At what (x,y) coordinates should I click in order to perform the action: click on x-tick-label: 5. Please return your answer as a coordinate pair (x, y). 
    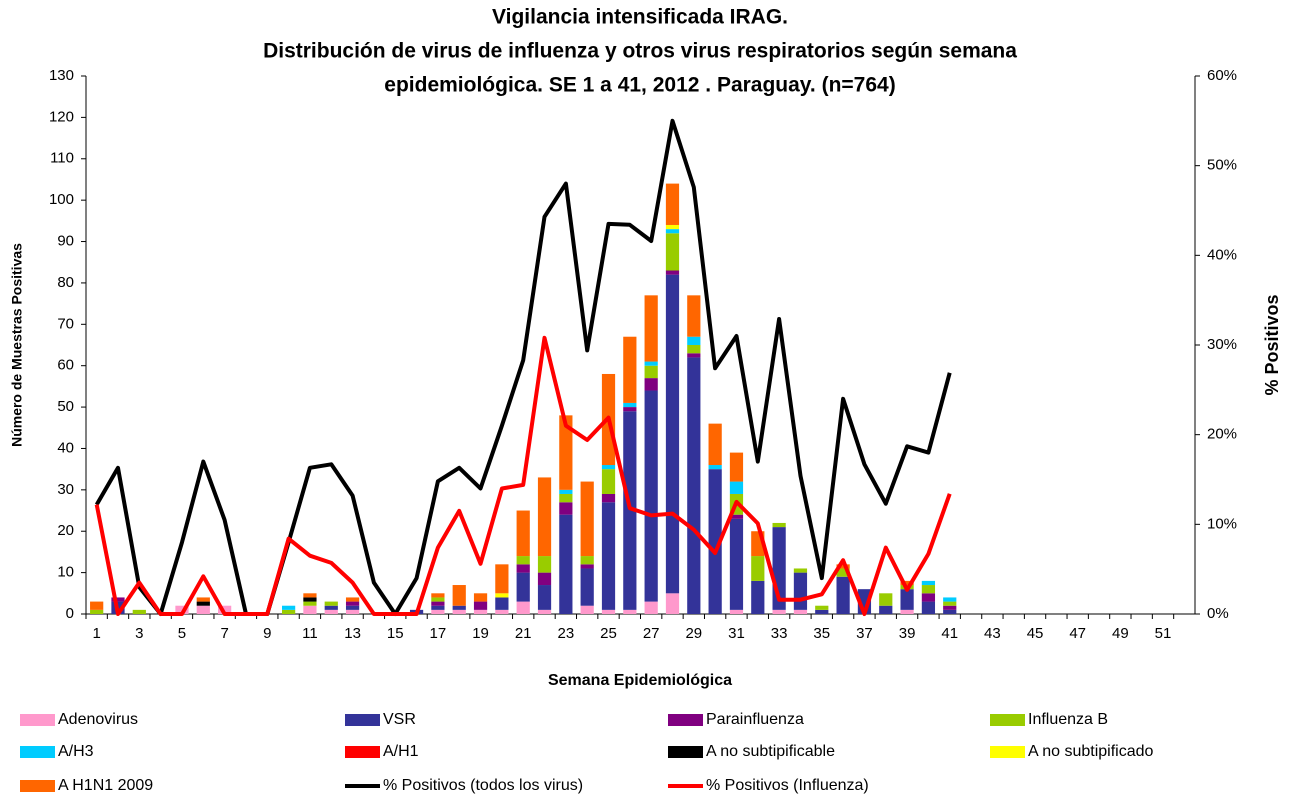
    Looking at the image, I should click on (182, 633).